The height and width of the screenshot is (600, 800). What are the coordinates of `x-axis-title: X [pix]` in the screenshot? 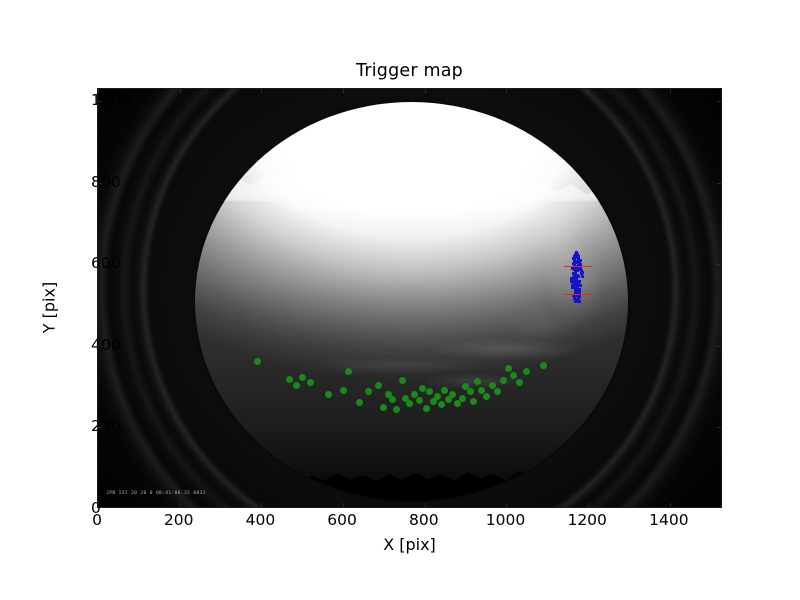 It's located at (409, 544).